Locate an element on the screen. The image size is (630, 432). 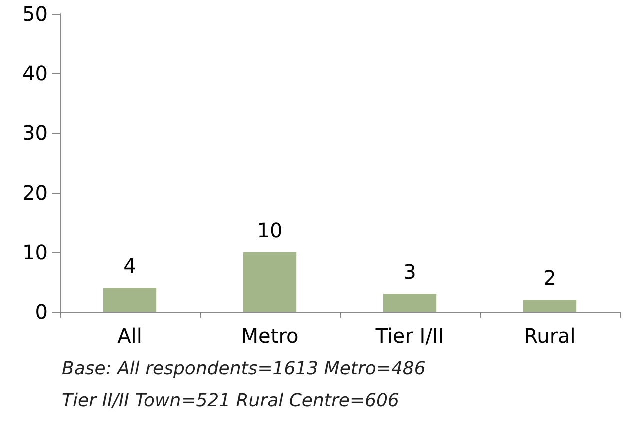
y-tick-label: 10 is located at coordinates (35, 252).